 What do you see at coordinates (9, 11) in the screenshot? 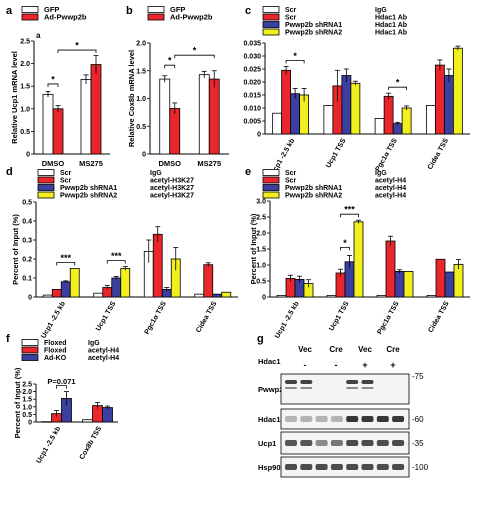
I see `panel-letter-a: a` at bounding box center [9, 11].